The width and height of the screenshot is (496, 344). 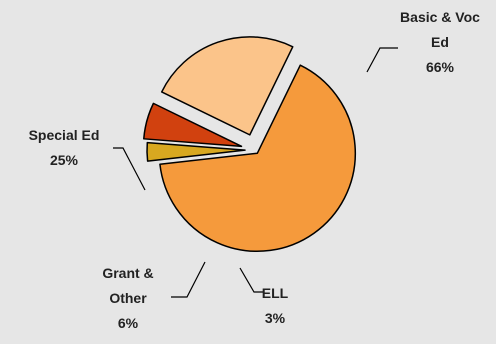 What do you see at coordinates (64, 160) in the screenshot?
I see `slice-value-label: 25%` at bounding box center [64, 160].